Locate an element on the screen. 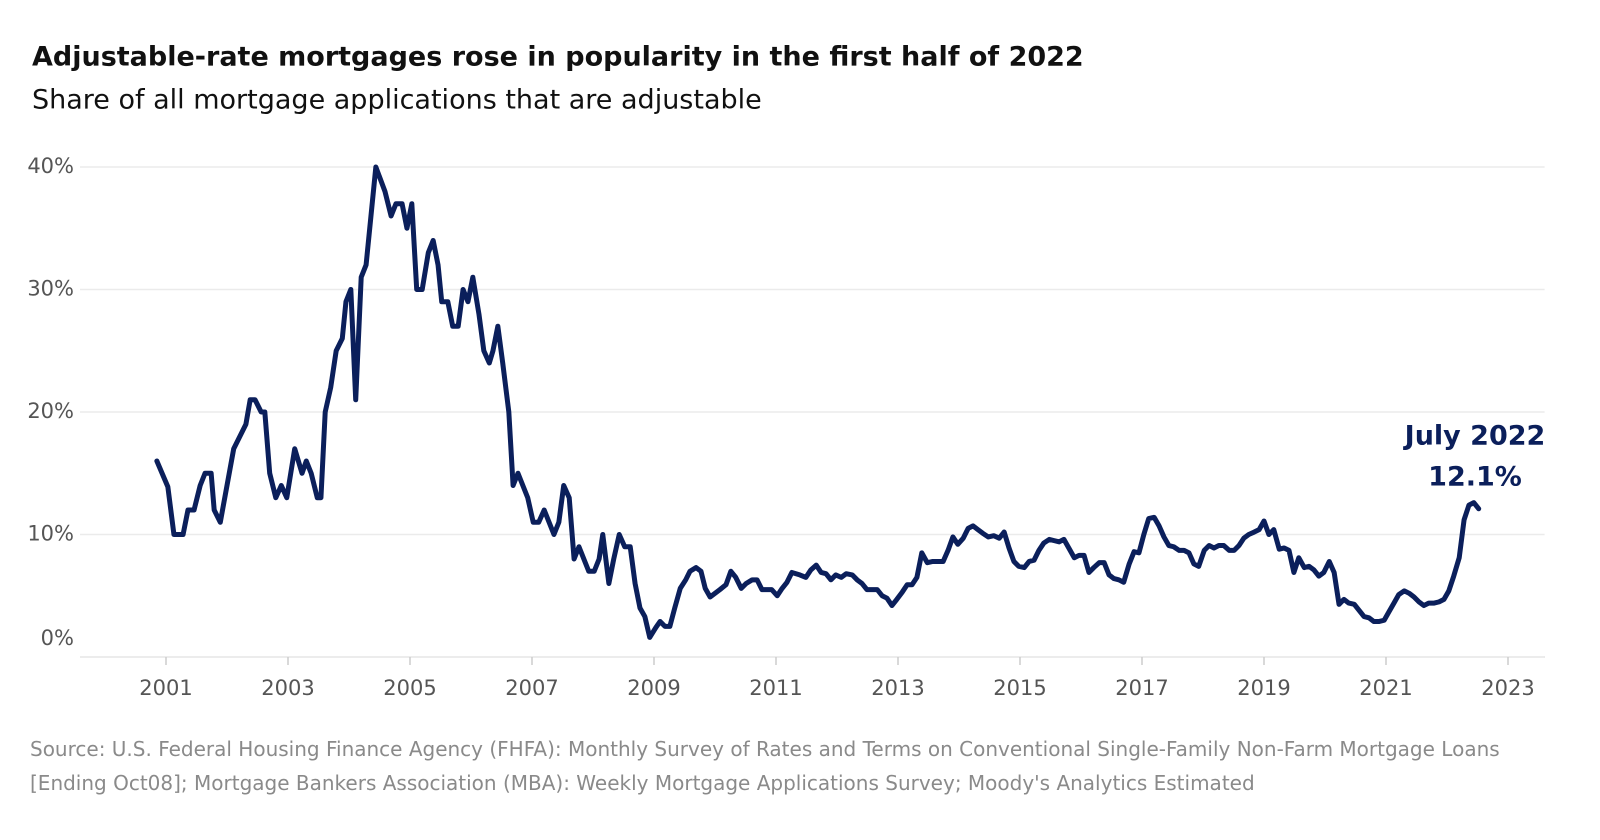 The height and width of the screenshot is (840, 1600). annotation-title: July 2022 is located at coordinates (1474, 436).